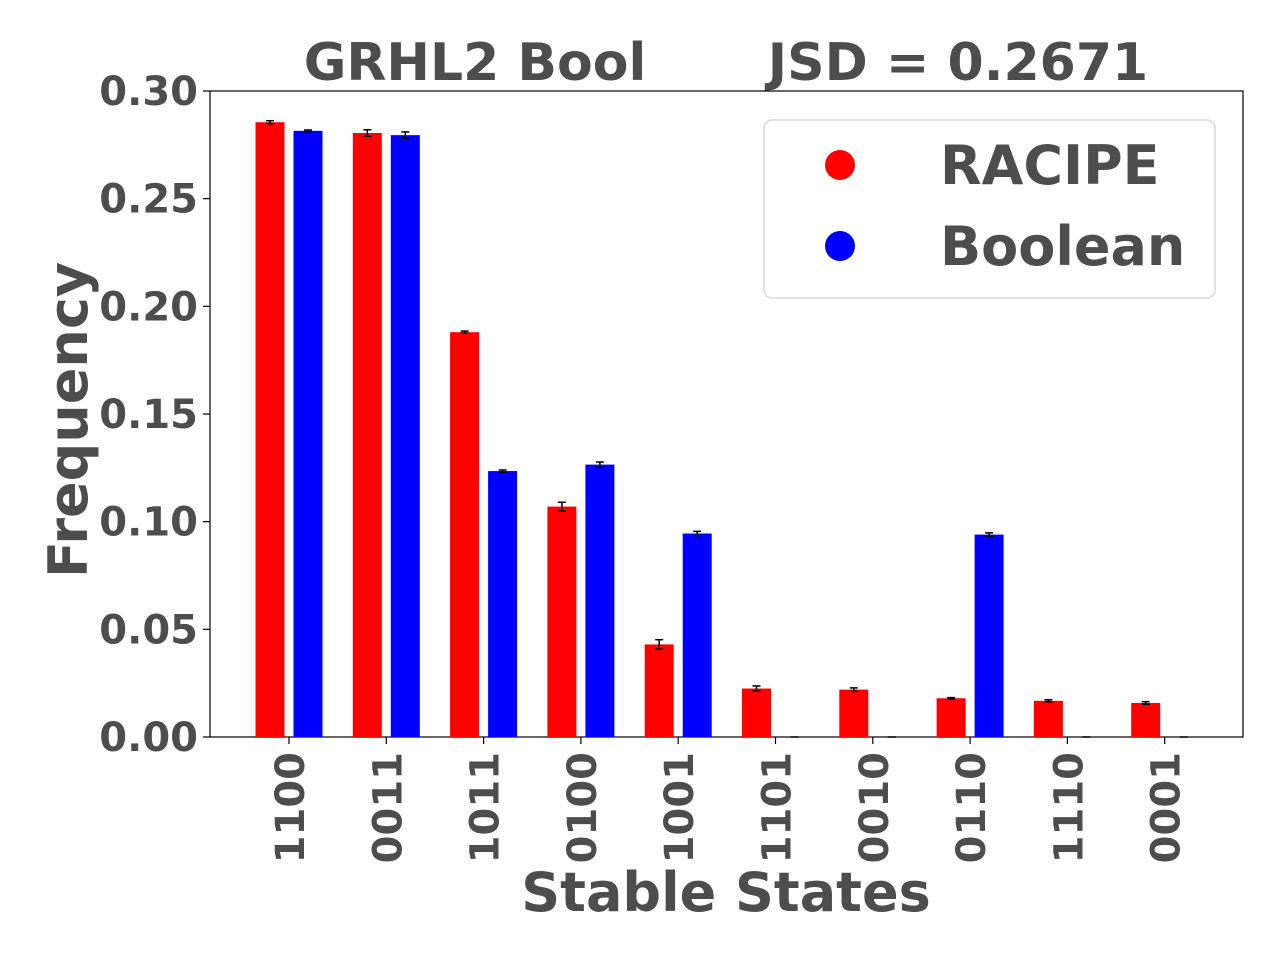 The height and width of the screenshot is (960, 1280). I want to click on x-tick-label: 0110, so click(972, 807).